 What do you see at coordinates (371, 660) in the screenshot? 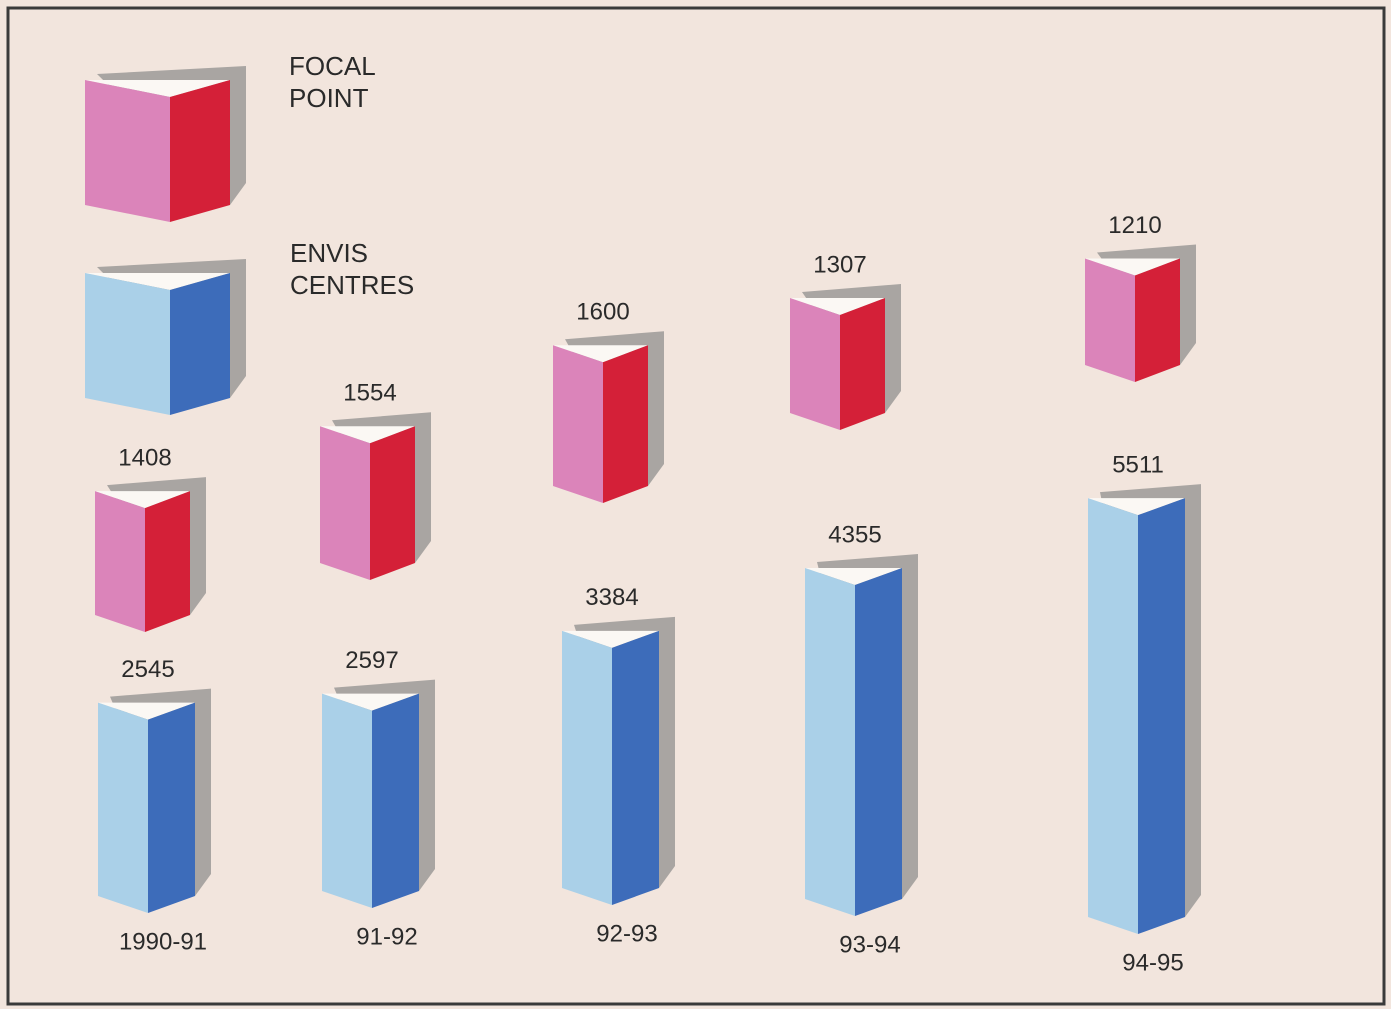
I see `value-label: 2597` at bounding box center [371, 660].